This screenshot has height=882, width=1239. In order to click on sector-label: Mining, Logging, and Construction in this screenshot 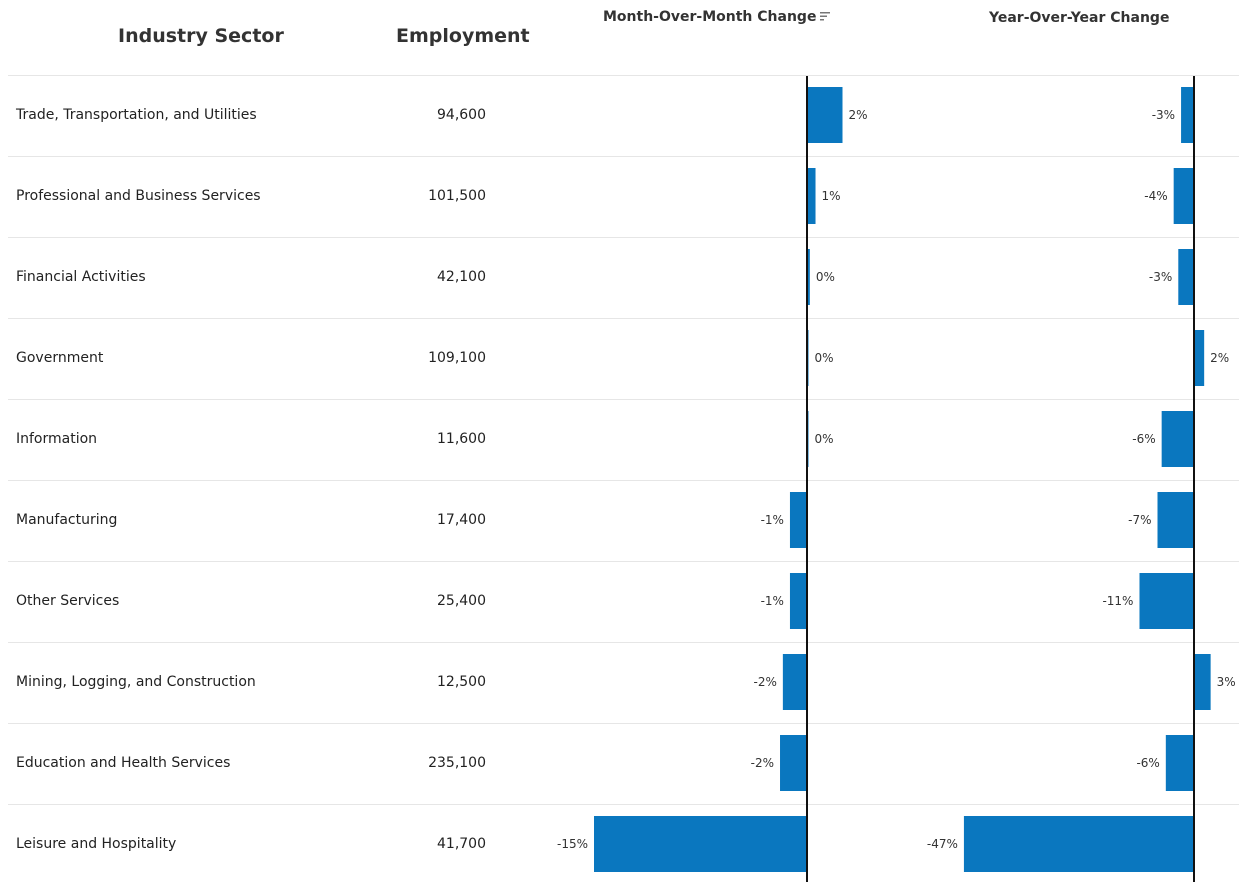, I will do `click(136, 682)`.